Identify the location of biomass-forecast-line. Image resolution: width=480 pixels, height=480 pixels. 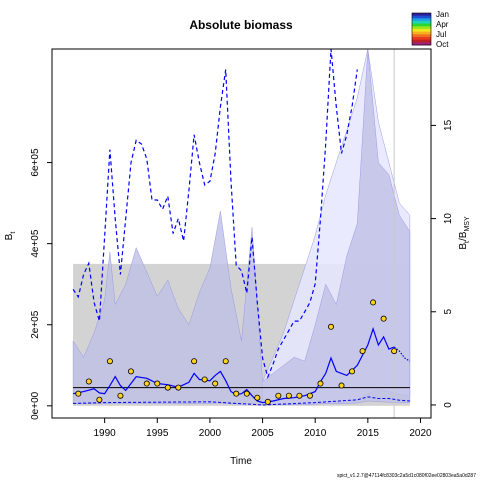
(402, 354).